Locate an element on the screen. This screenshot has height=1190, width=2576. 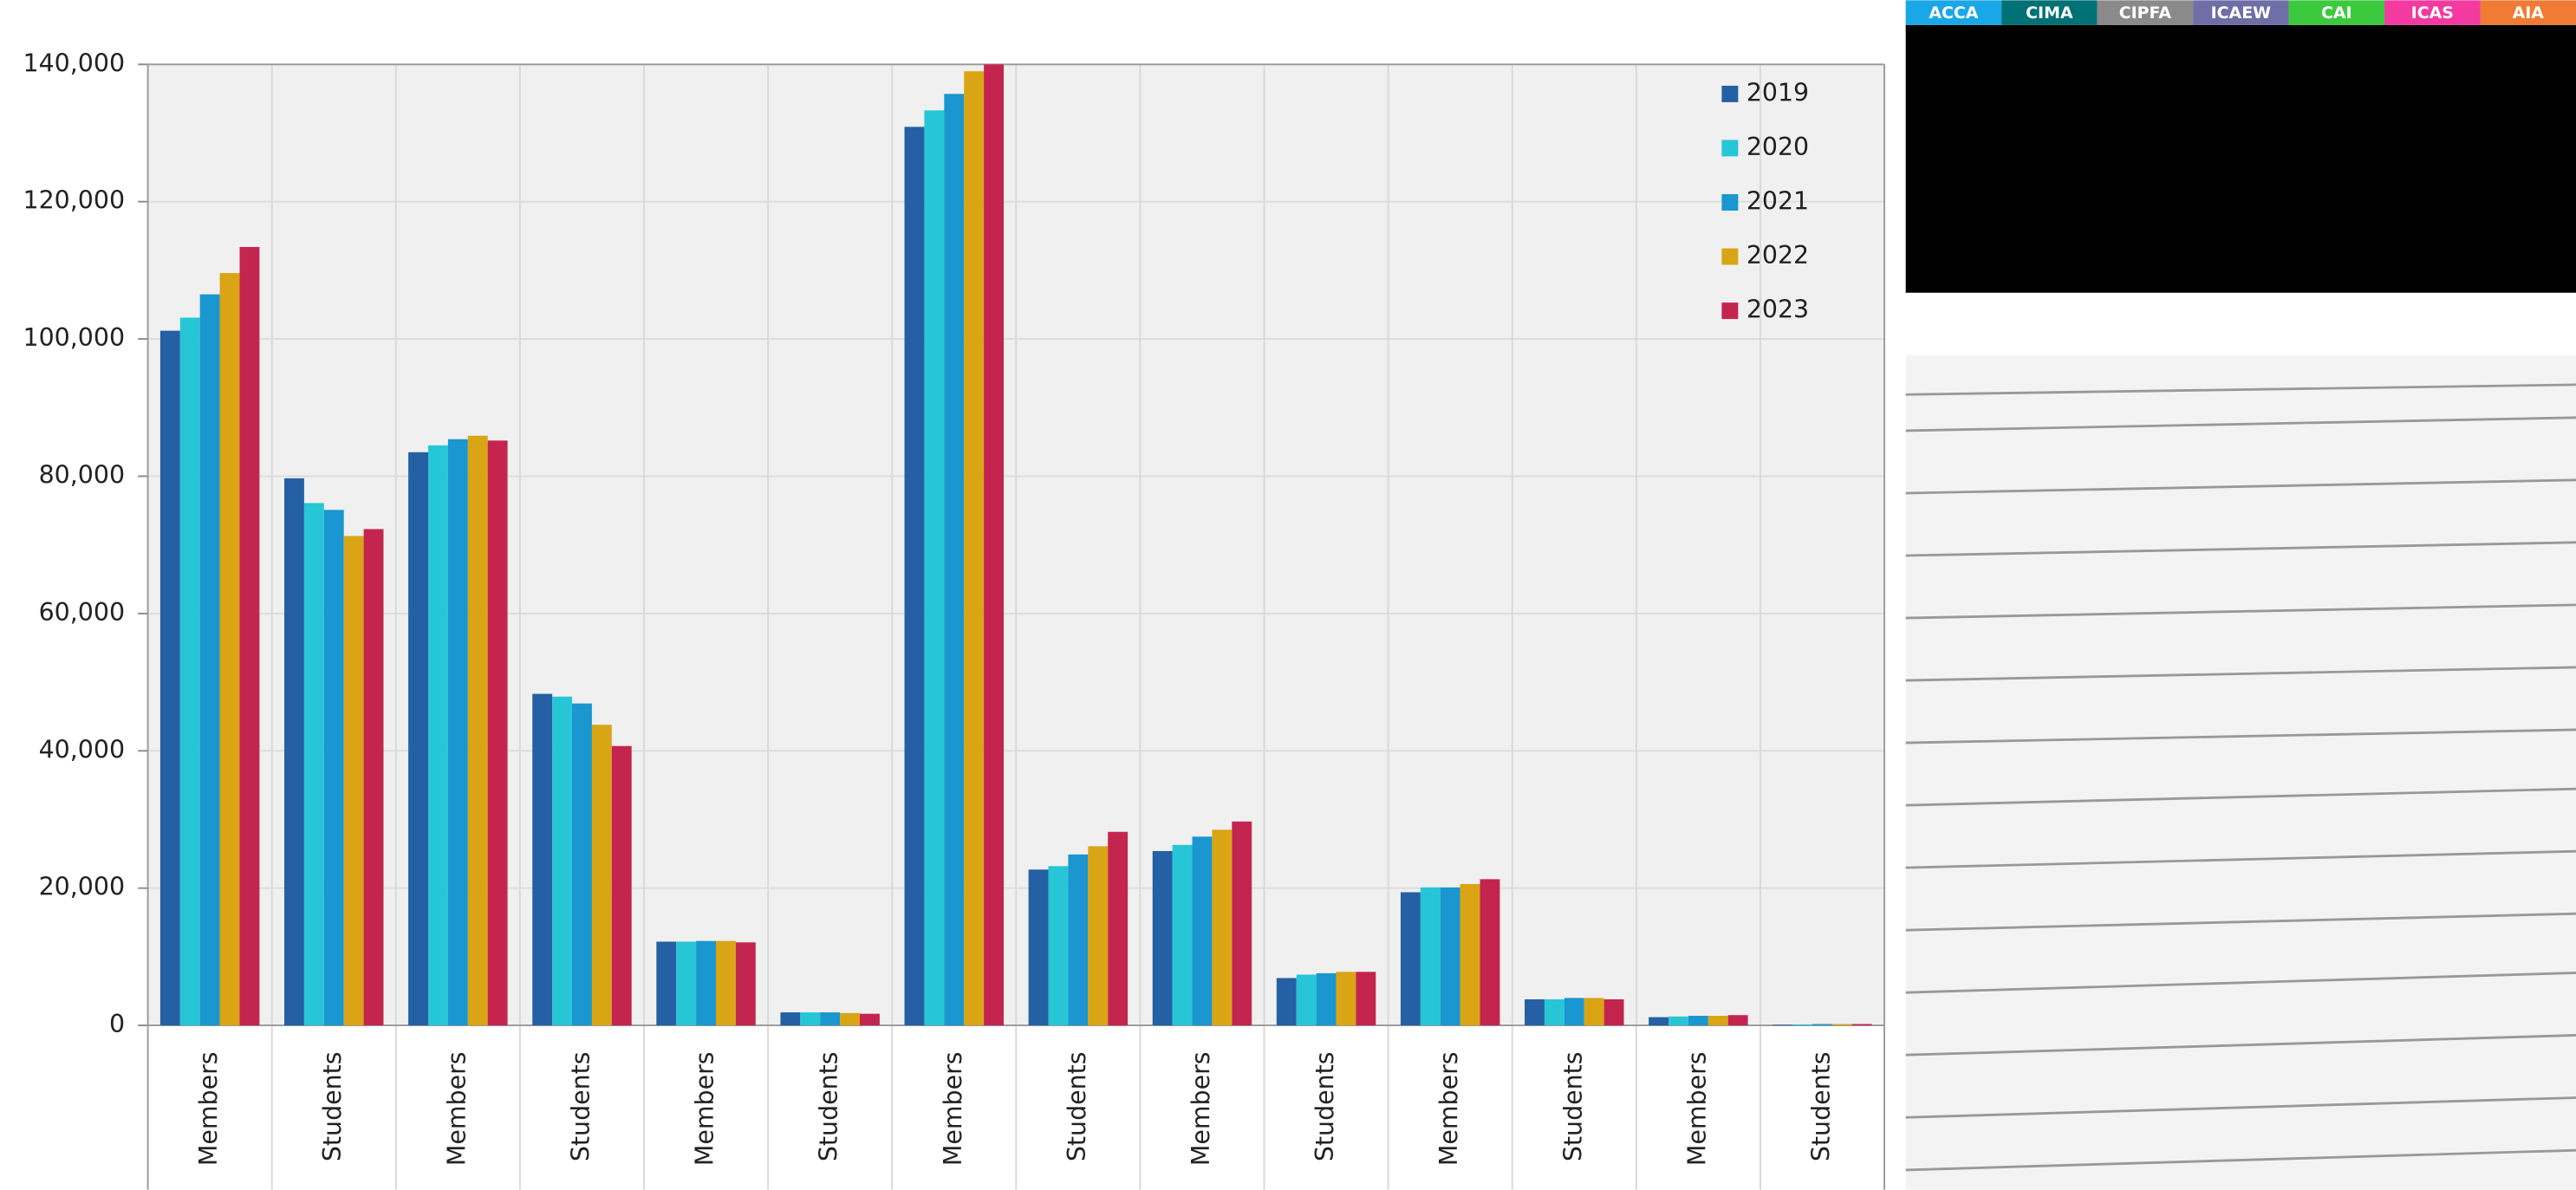
y-tick-label: 60,000 is located at coordinates (82, 612).